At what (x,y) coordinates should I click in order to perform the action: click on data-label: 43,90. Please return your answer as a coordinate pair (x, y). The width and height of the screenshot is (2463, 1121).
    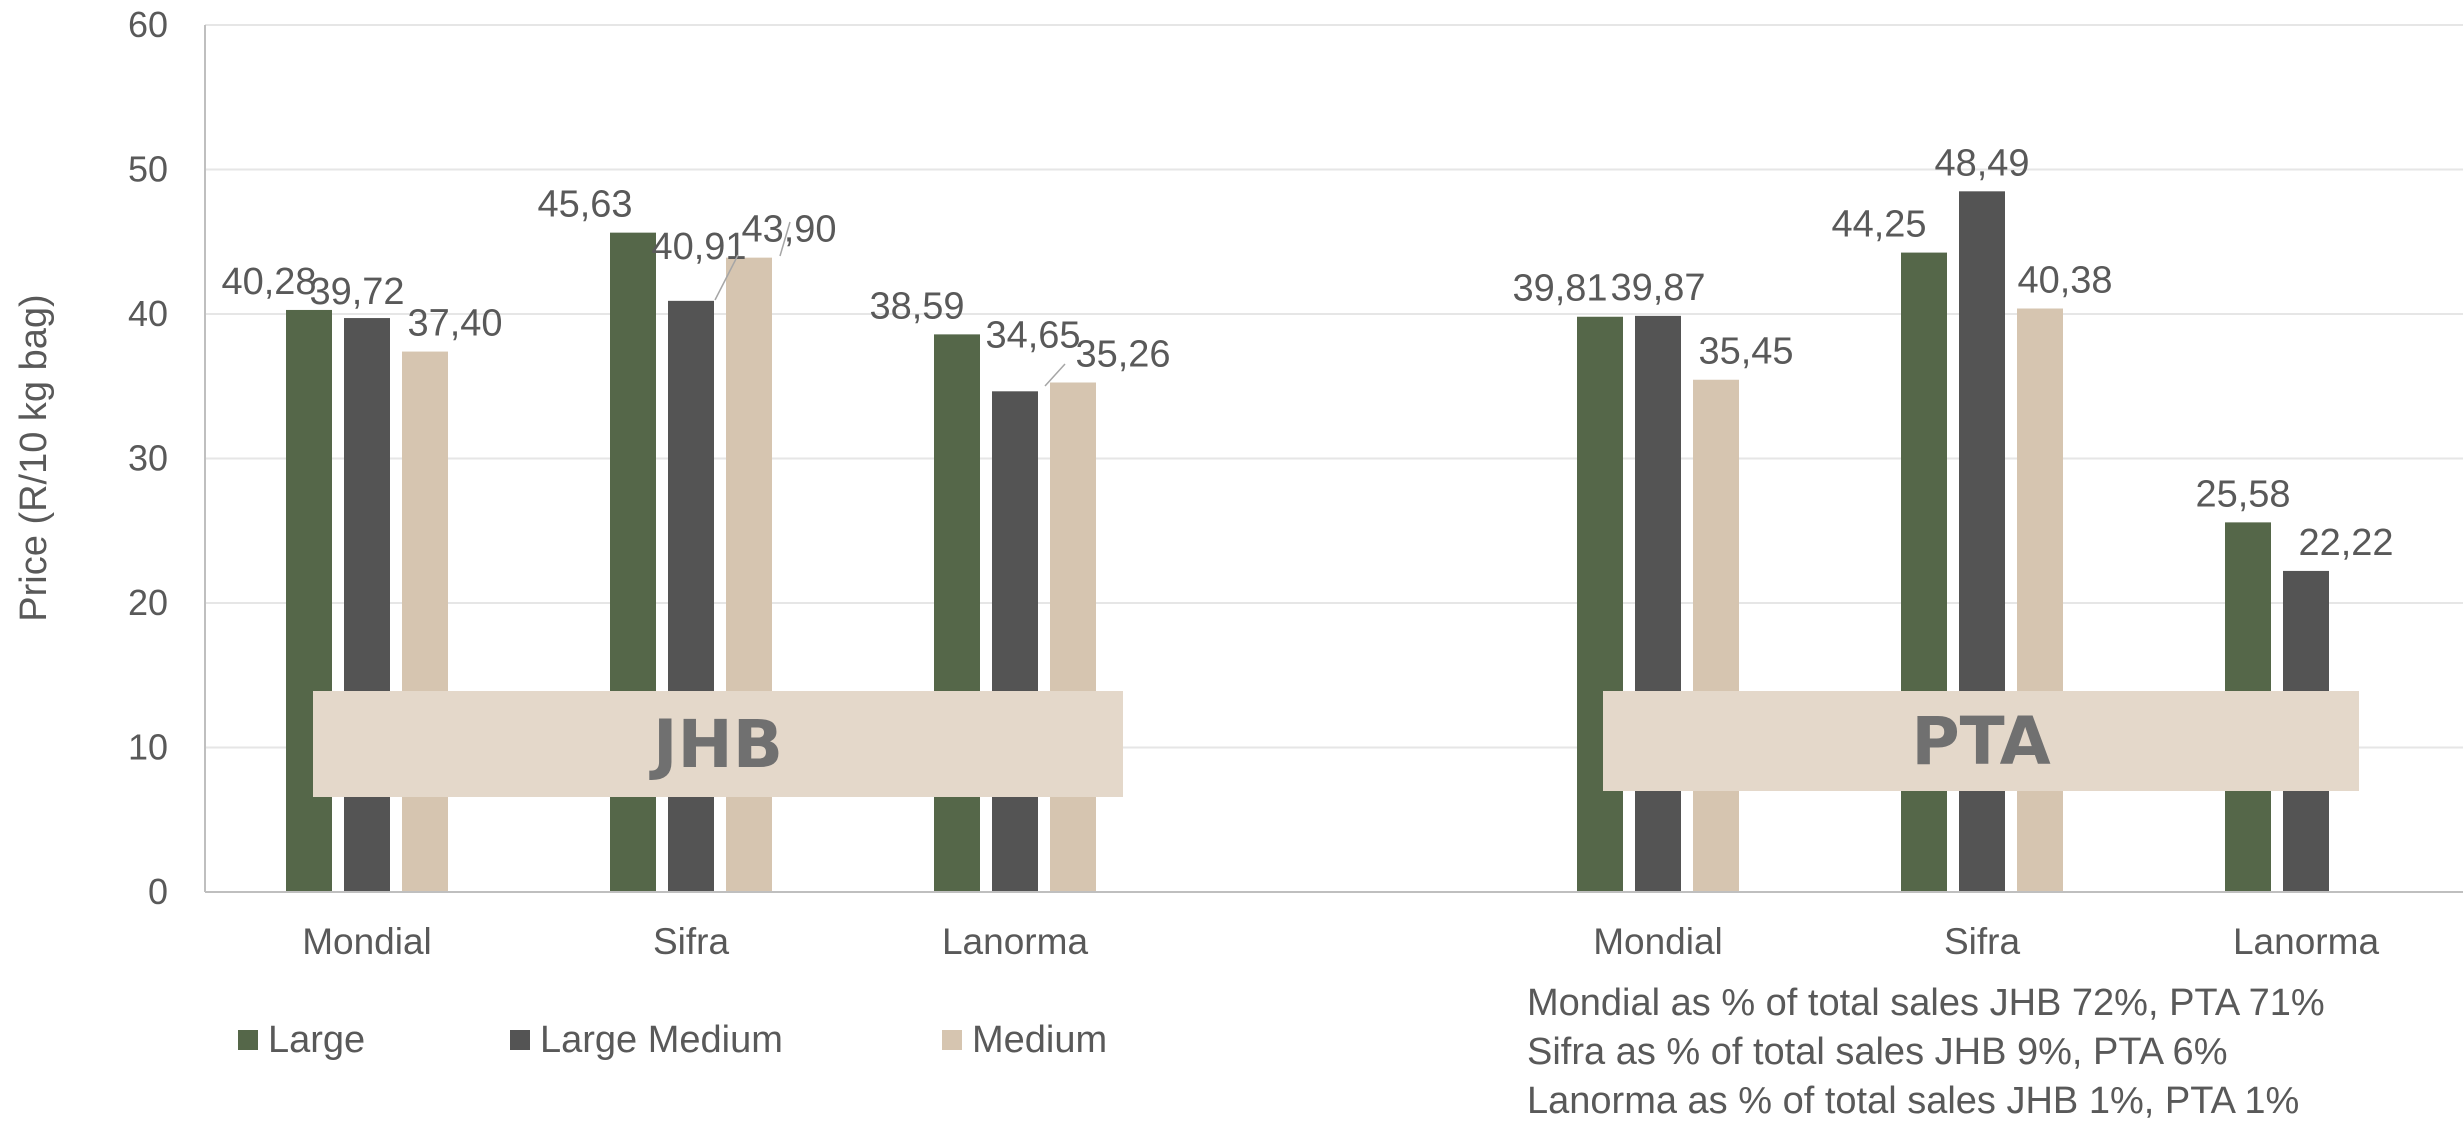
    Looking at the image, I should click on (788, 230).